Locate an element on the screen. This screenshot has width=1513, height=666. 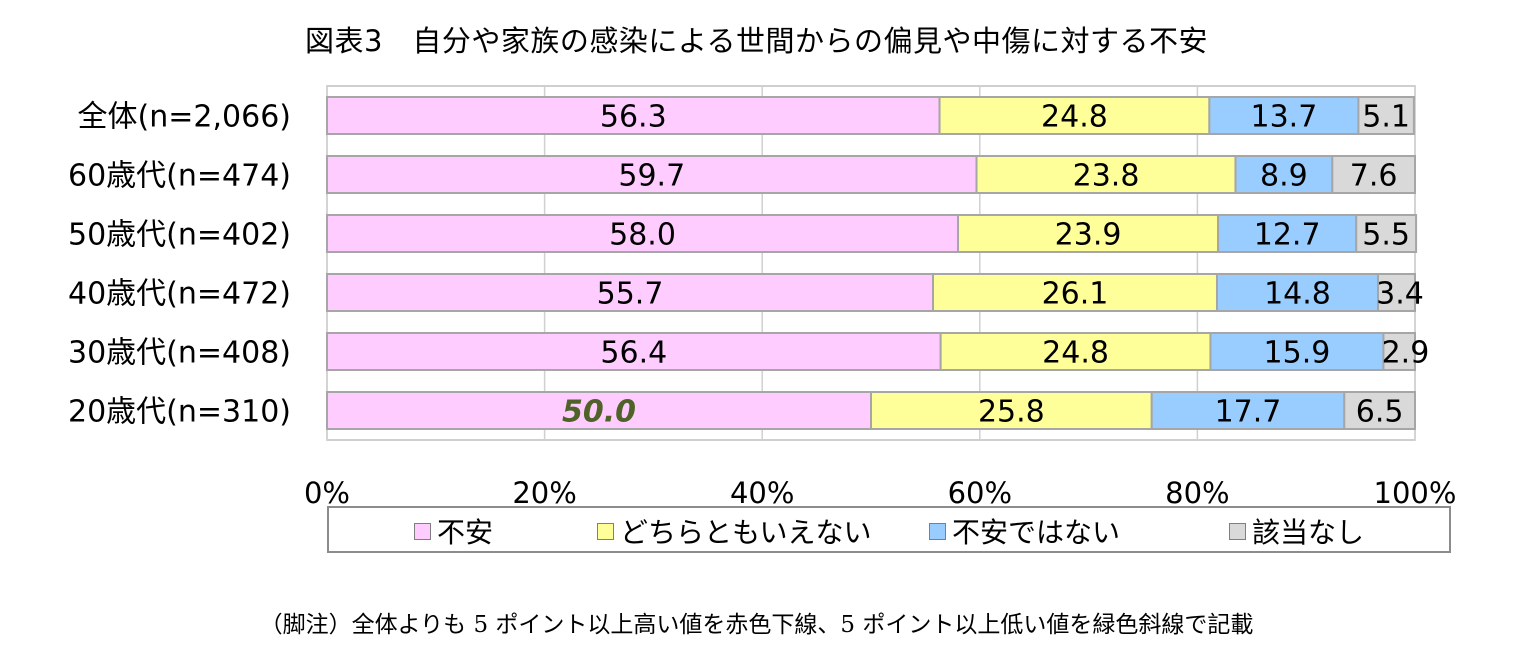
data-label: 12.7 is located at coordinates (1287, 235).